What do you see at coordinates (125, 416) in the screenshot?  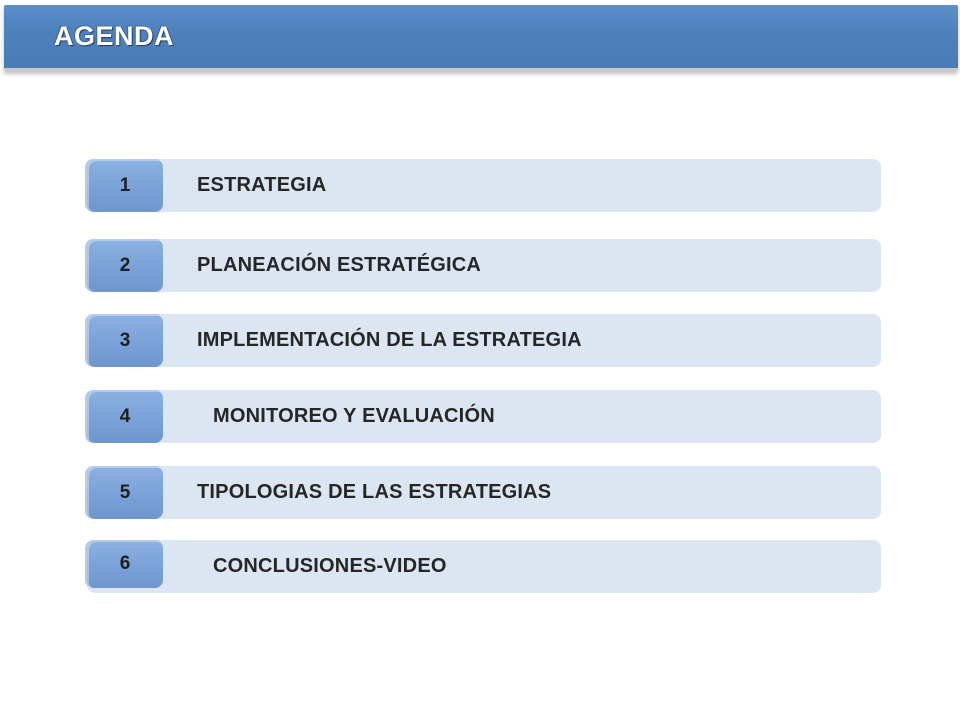 I see `agenda-number-badge: 4` at bounding box center [125, 416].